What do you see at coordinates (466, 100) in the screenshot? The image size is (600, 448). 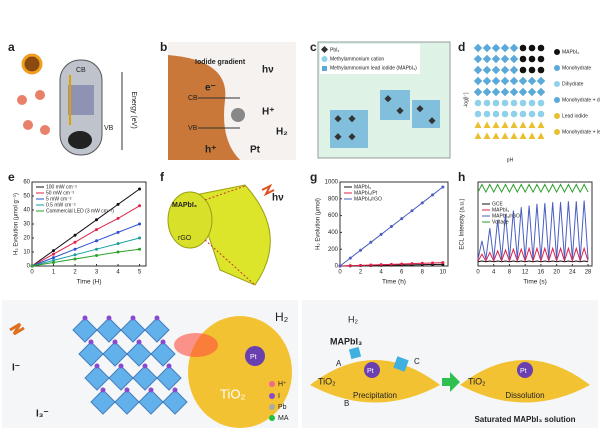 I see `y-label: -log[I⁻]` at bounding box center [466, 100].